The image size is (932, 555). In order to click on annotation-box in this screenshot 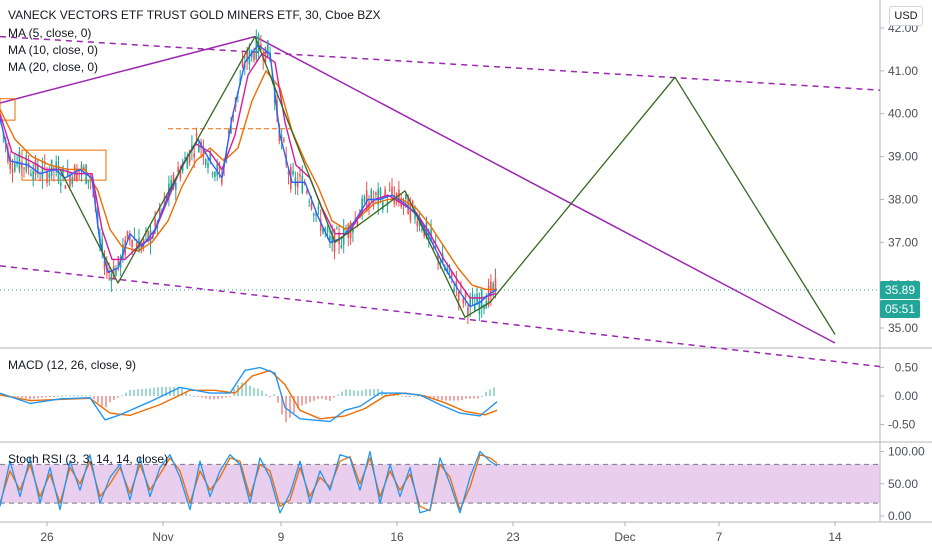, I will do `click(64, 165)`.